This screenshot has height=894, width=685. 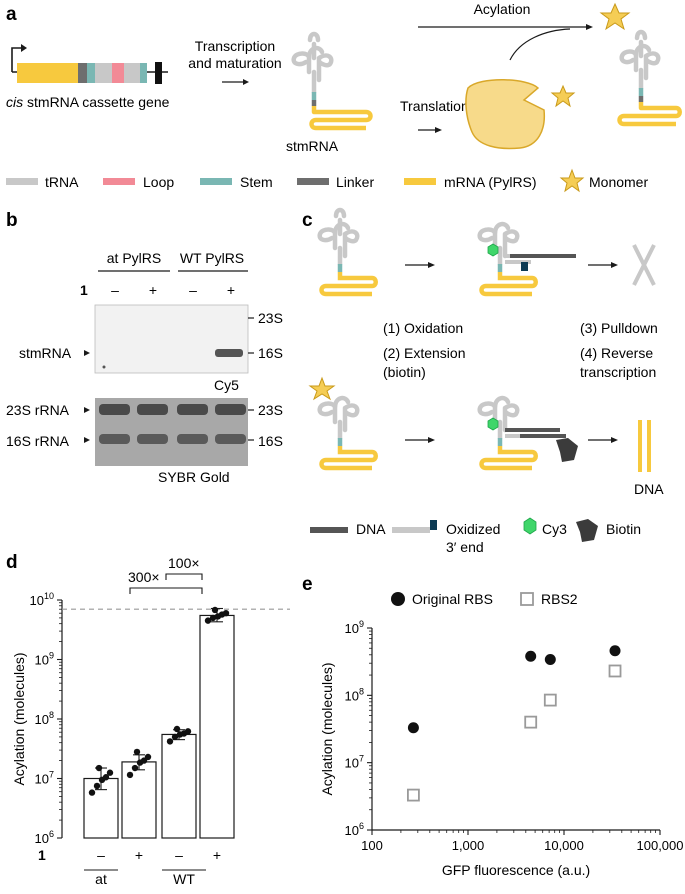 I want to click on legend-monomer-star-icon, so click(x=572, y=180).